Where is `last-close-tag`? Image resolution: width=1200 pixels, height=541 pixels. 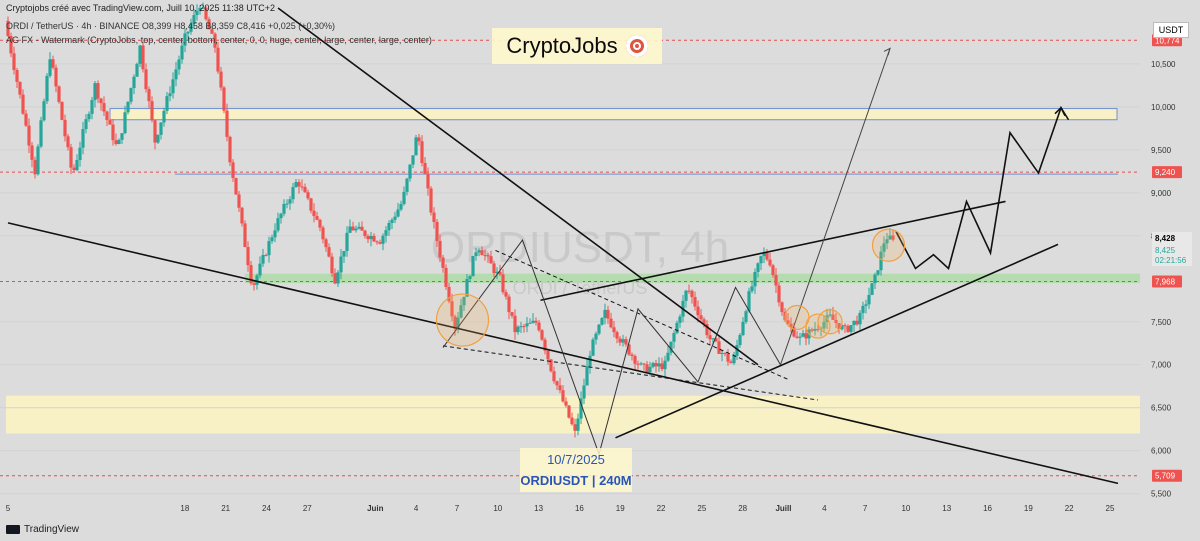
last-close-tag is located at coordinates (1172, 237).